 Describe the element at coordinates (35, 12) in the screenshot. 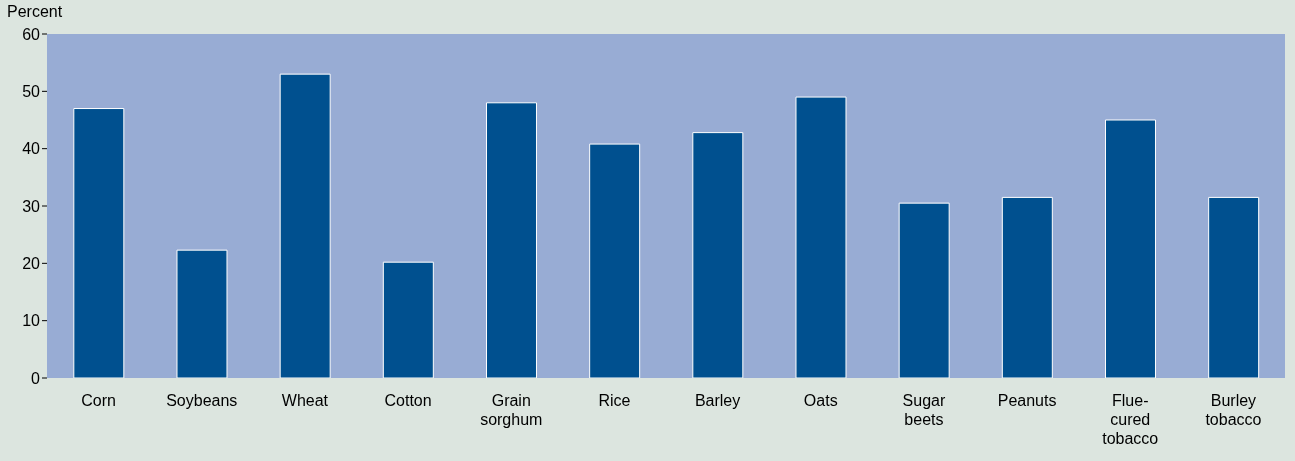

I see `y-axis-title: Percent` at that location.